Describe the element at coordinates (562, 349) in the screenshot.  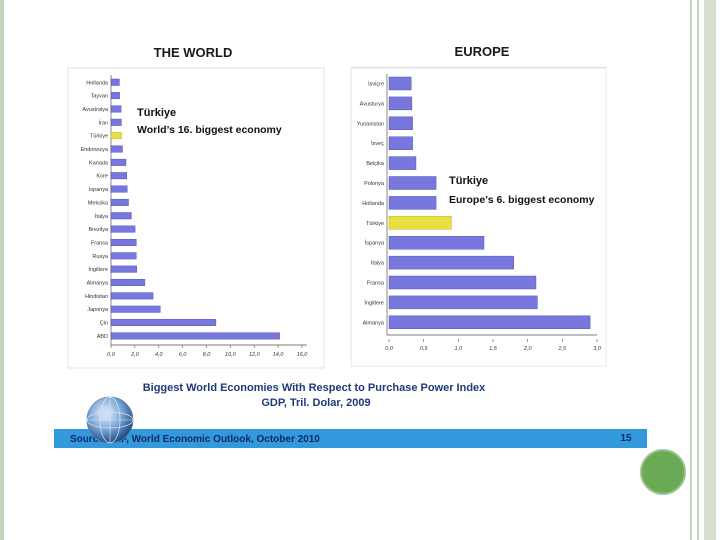
I see `europe-tick-label-5: 2,5` at that location.